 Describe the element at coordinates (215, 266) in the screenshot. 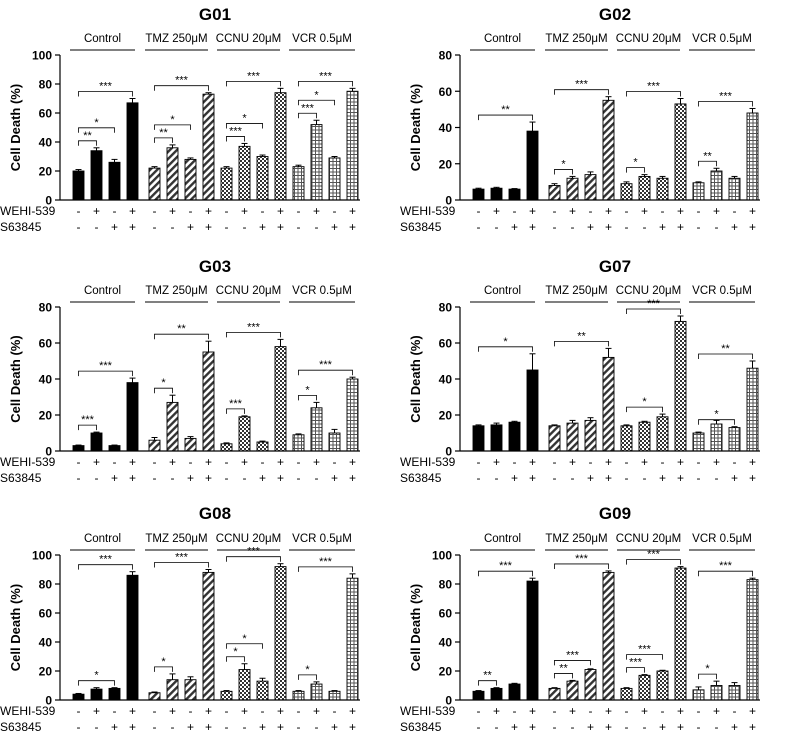

I see `chart-title: G03` at that location.